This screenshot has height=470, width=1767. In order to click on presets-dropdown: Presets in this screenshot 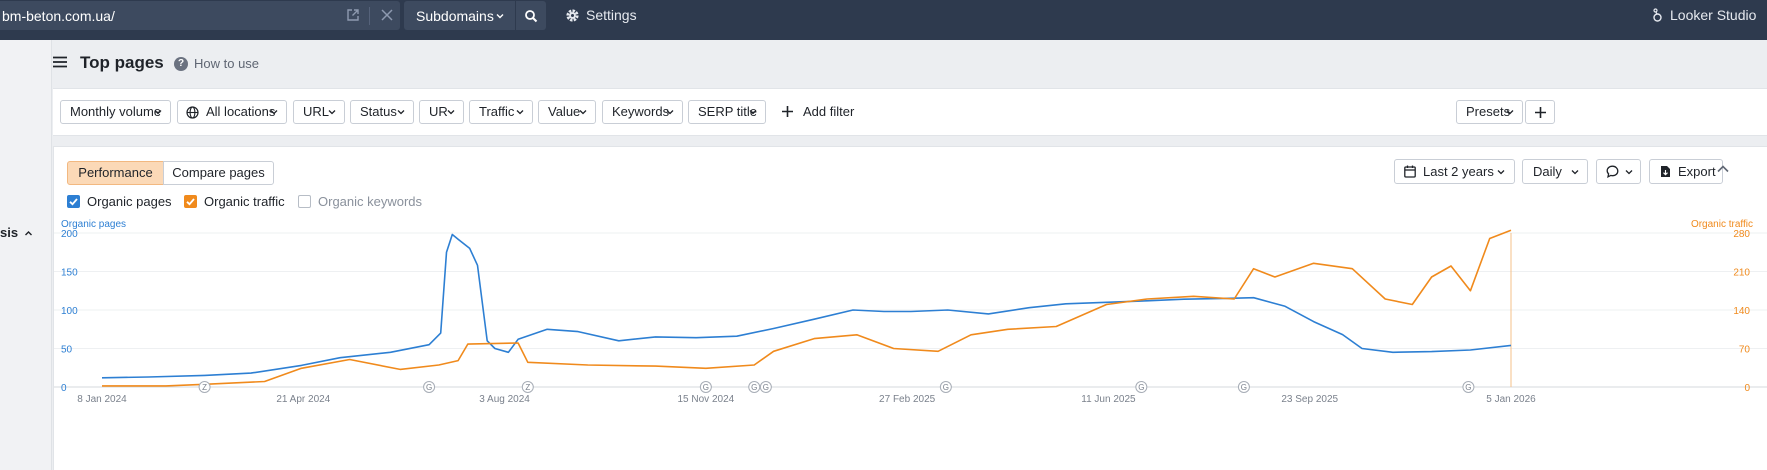, I will do `click(1489, 112)`.